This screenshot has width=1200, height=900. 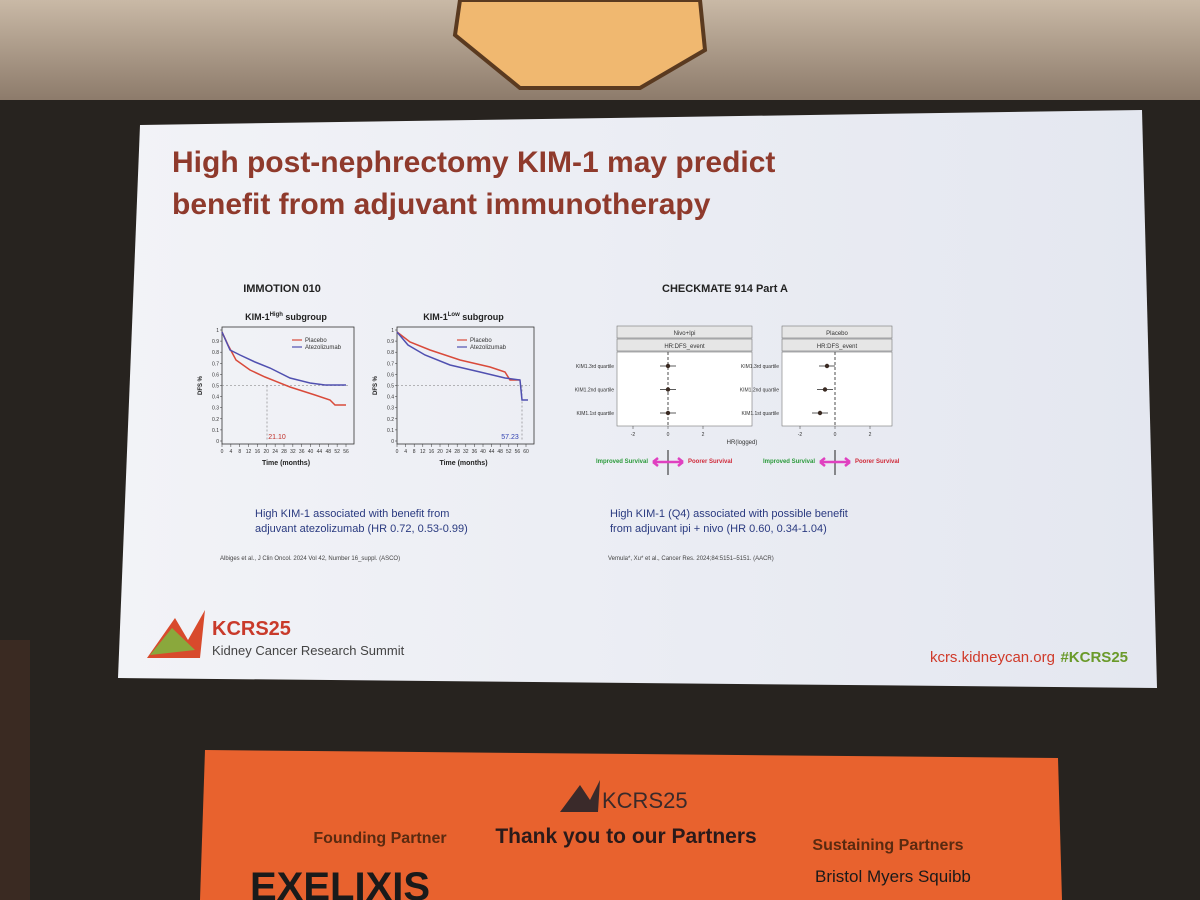 I want to click on banner-founding-sponsor: EXELIXIS, so click(x=340, y=882).